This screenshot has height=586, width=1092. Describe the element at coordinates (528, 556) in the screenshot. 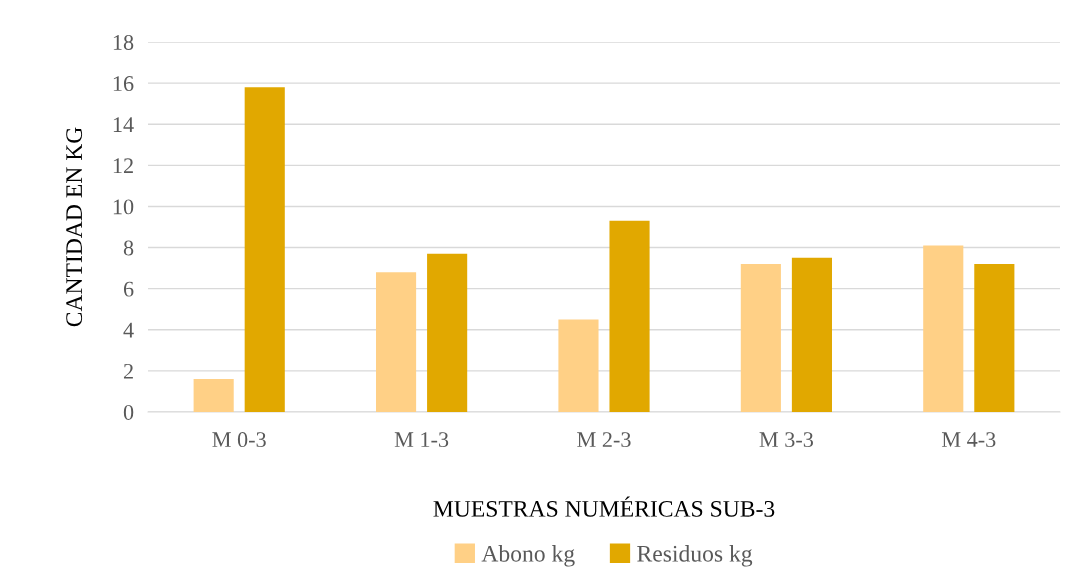

I see `legend-label: Abono kg` at that location.